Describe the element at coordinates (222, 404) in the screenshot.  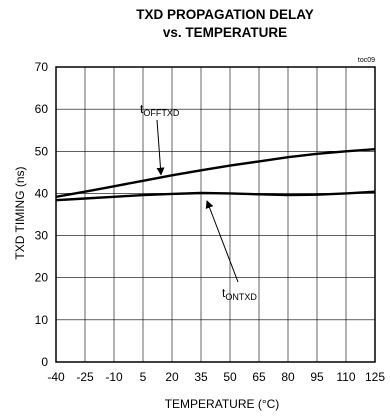
I see `x-axis-label: TEMPERATURE (°C)` at that location.